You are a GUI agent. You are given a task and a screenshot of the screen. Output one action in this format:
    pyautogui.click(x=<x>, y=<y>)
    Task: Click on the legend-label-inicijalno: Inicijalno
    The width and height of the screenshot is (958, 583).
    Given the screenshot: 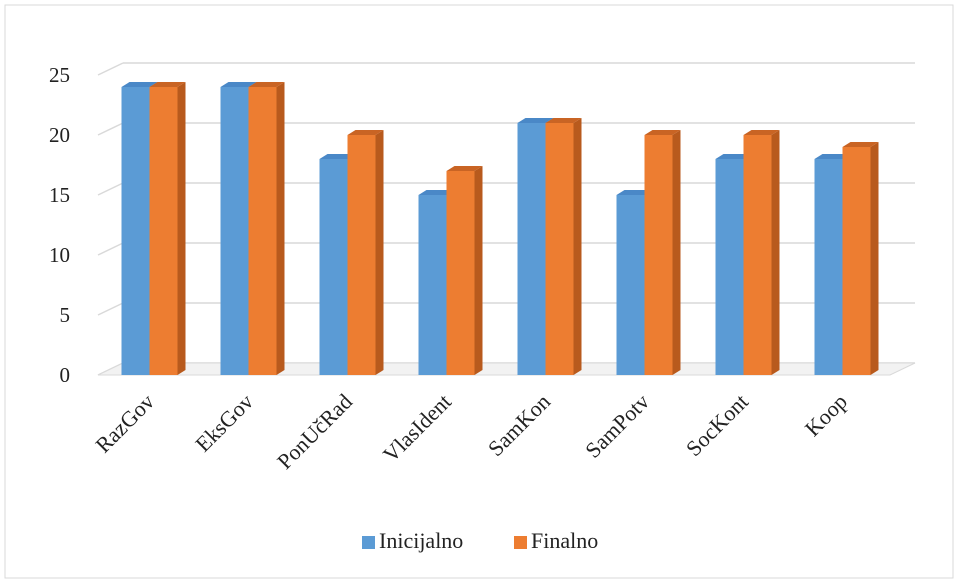 What is the action you would take?
    pyautogui.click(x=421, y=540)
    